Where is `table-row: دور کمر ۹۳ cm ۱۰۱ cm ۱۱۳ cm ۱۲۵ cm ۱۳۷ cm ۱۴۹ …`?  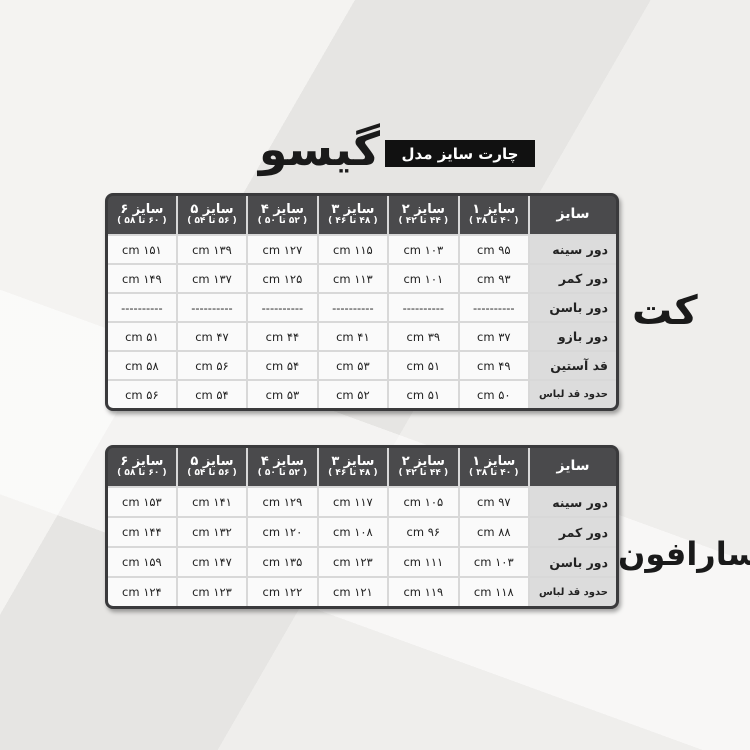
table-row: دور کمر ۹۳ cm ۱۰۱ cm ۱۱۳ cm ۱۲۵ cm ۱۳۷ cm ۱۴۹ … is located at coordinates (362, 277).